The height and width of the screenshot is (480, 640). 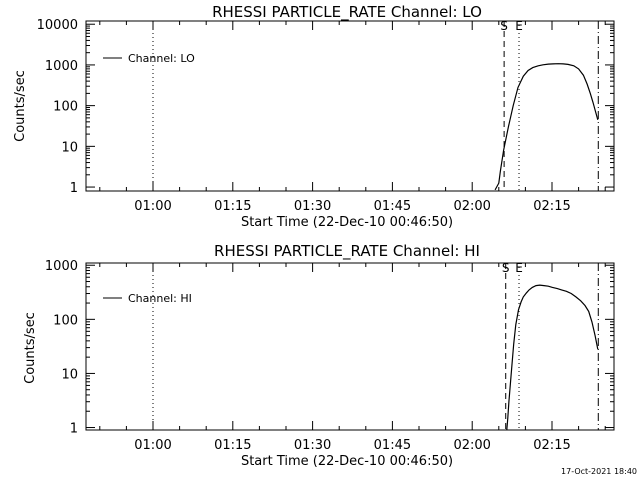 What do you see at coordinates (347, 251) in the screenshot?
I see `chart-title: RHESSI PARTICLE_RATE Channel: HI` at bounding box center [347, 251].